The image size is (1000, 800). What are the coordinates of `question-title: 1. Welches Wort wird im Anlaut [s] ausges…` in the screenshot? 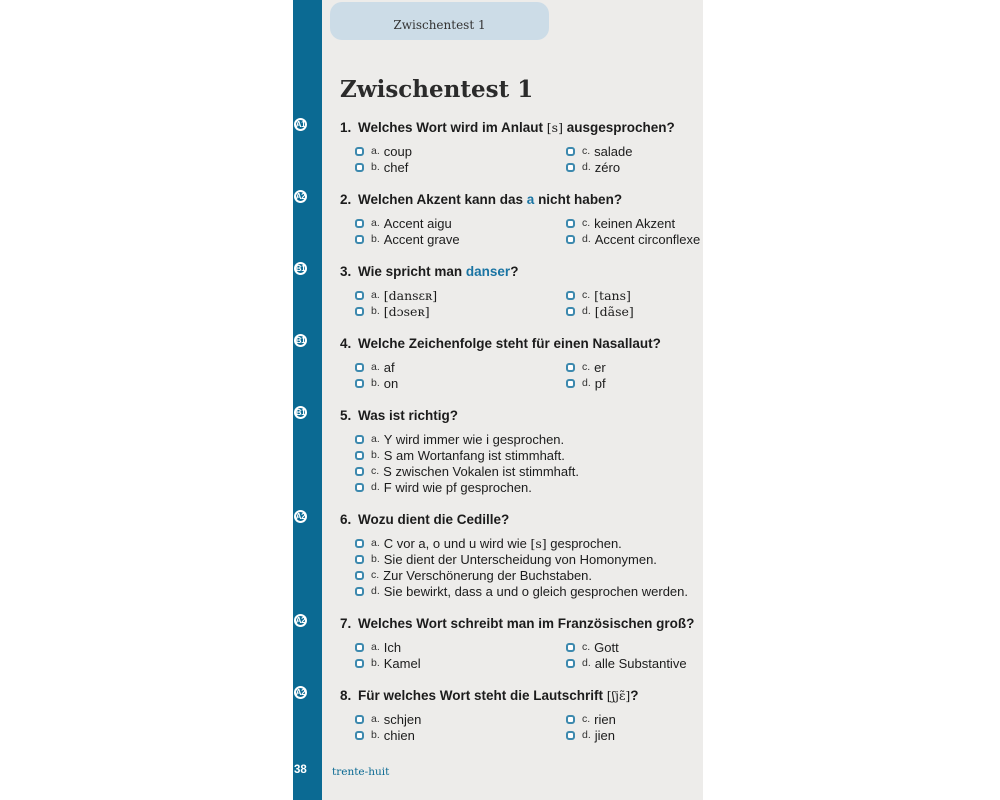 It's located at (521, 127).